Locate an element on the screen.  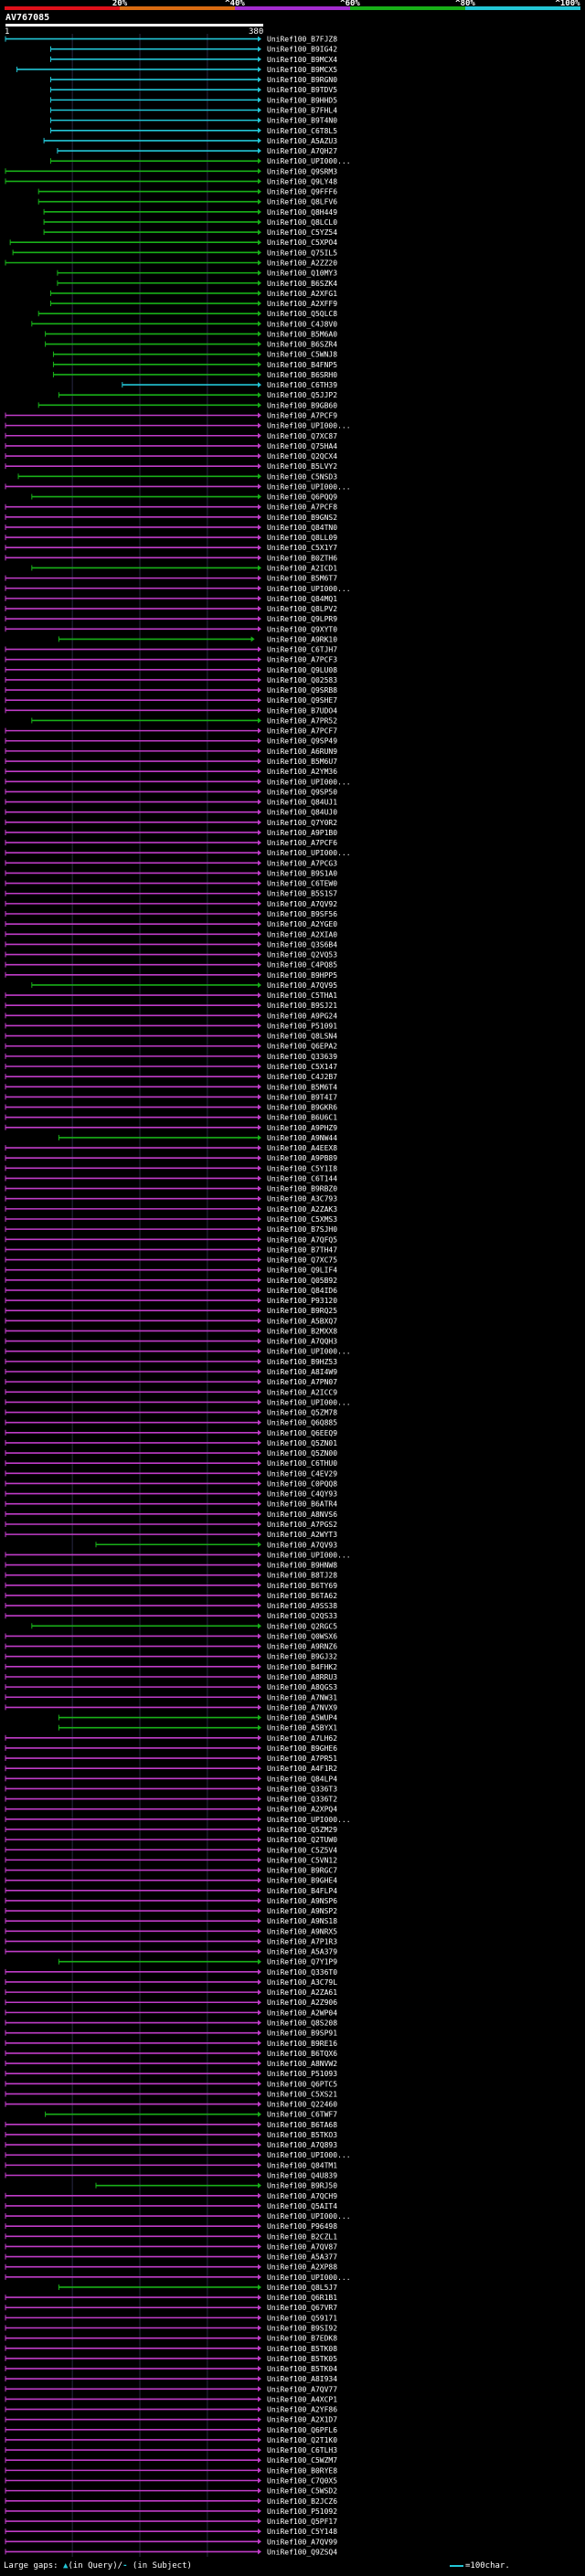
hit-label: UniRef100_B9HHD5 is located at coordinates (302, 100).